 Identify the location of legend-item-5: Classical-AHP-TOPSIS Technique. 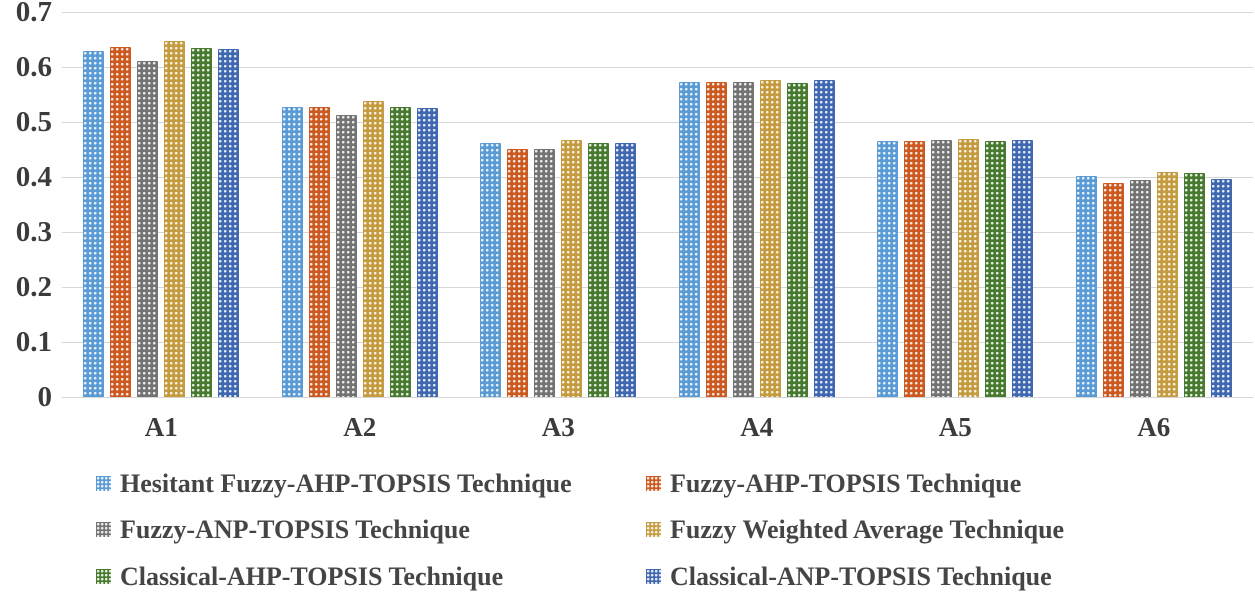
(371, 576).